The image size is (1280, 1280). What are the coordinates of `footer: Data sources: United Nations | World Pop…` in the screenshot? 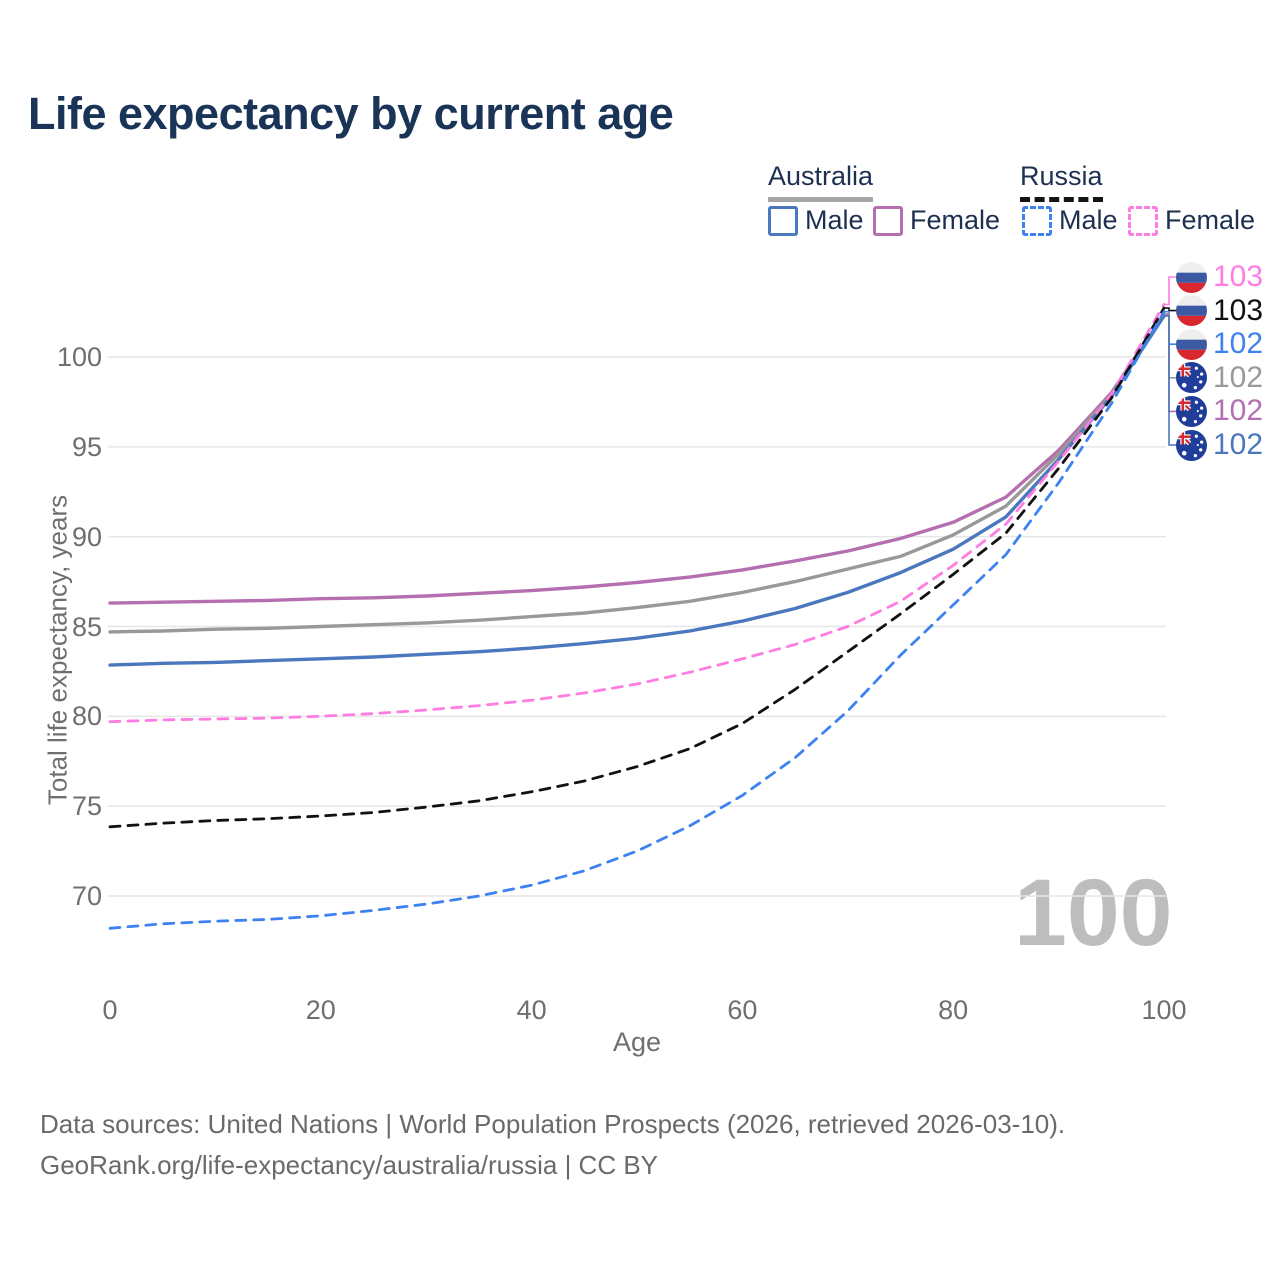 It's located at (552, 1145).